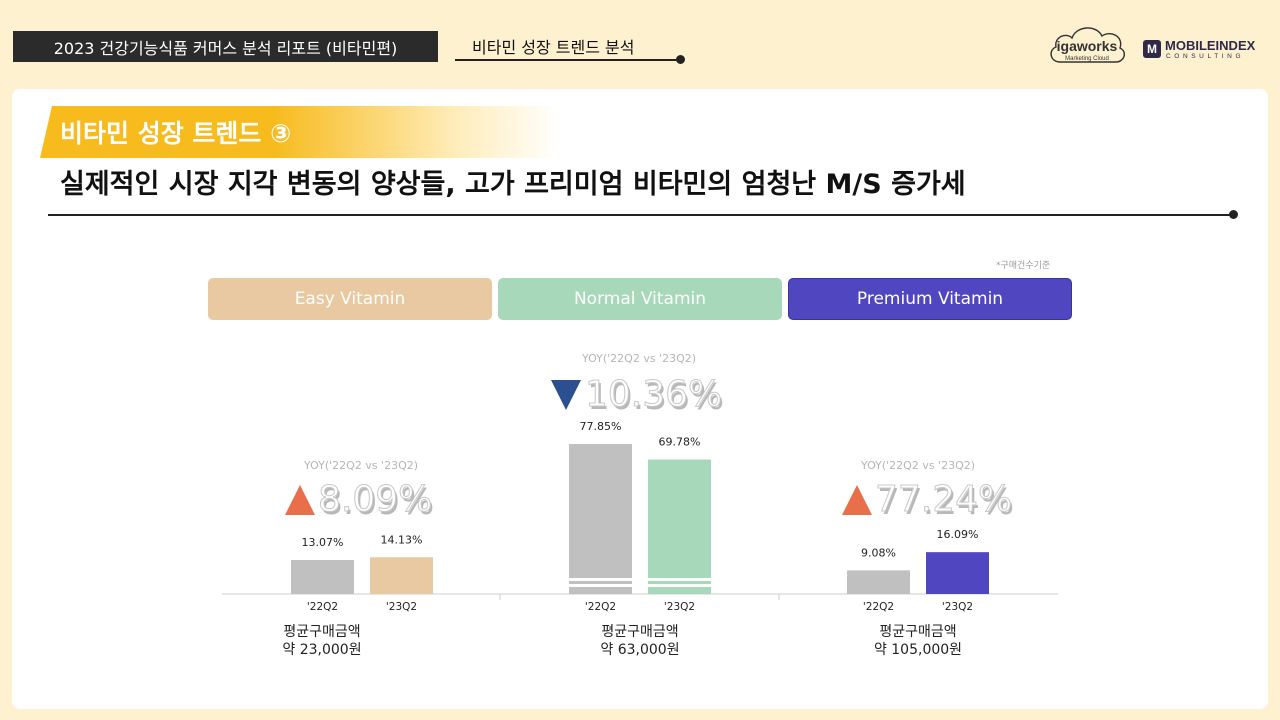 The height and width of the screenshot is (720, 1280). What do you see at coordinates (930, 299) in the screenshot?
I see `category-premium-vitamin: Premium Vitamin` at bounding box center [930, 299].